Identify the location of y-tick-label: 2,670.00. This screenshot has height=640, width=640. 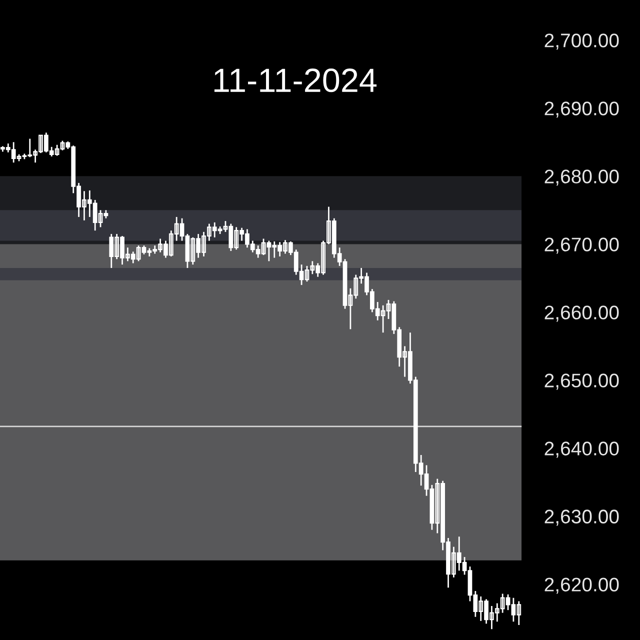
(581, 246).